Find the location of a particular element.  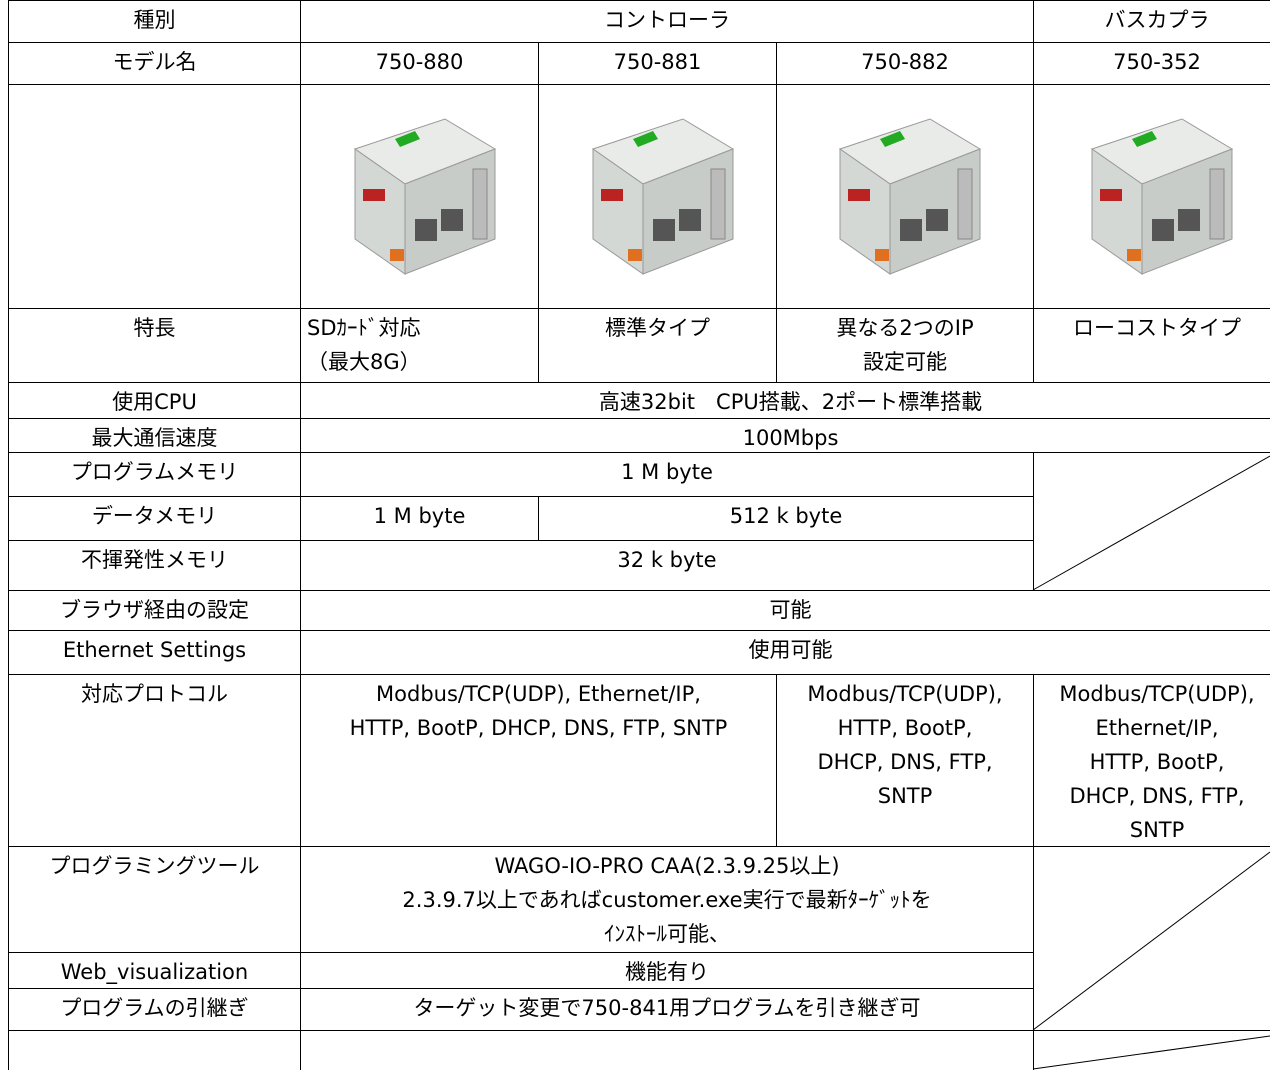

cell-text: ブラウザ経由の設定 is located at coordinates (154, 610).